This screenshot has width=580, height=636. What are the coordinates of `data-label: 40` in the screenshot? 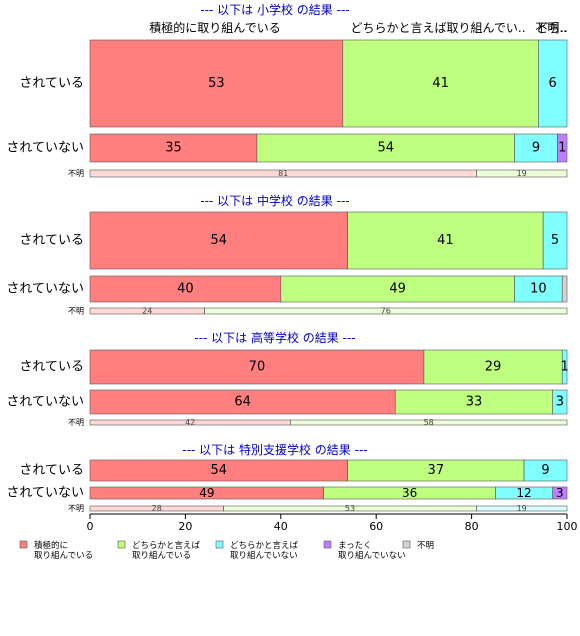 It's located at (185, 289).